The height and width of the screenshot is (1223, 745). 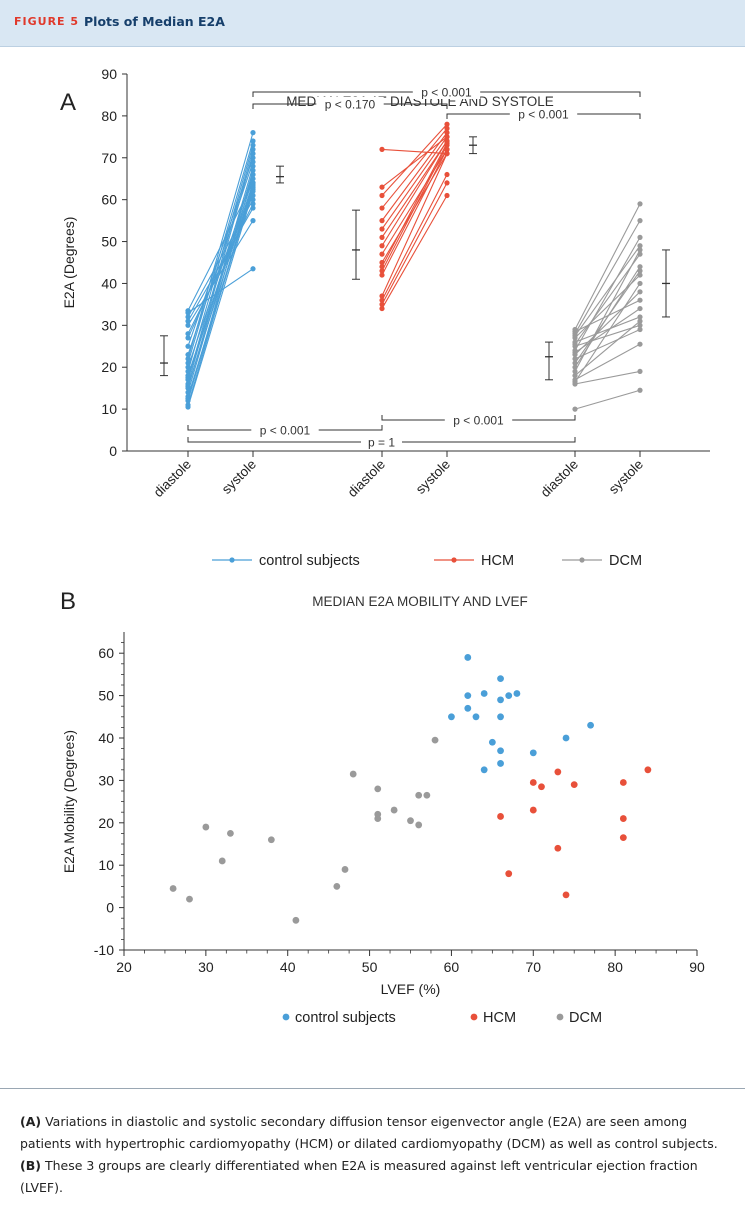 What do you see at coordinates (69, 263) in the screenshot?
I see `panel-a-y-label: E2A (Degrees)` at bounding box center [69, 263].